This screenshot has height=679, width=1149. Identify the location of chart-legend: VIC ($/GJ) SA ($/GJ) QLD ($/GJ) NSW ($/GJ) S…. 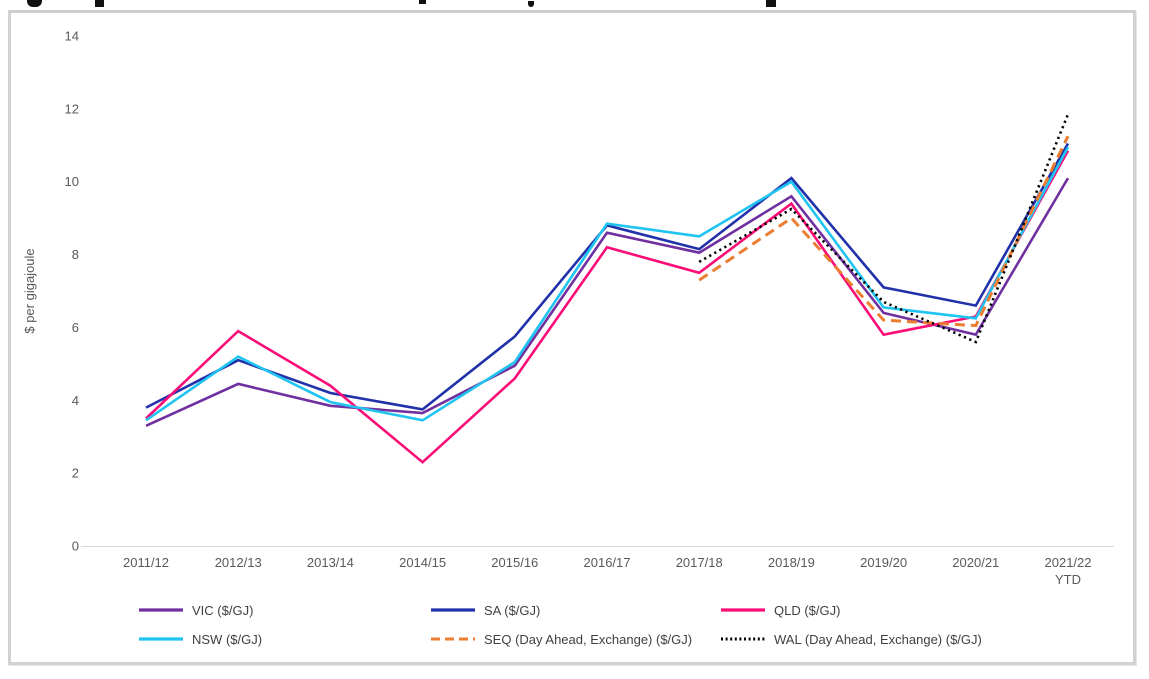
(629, 624).